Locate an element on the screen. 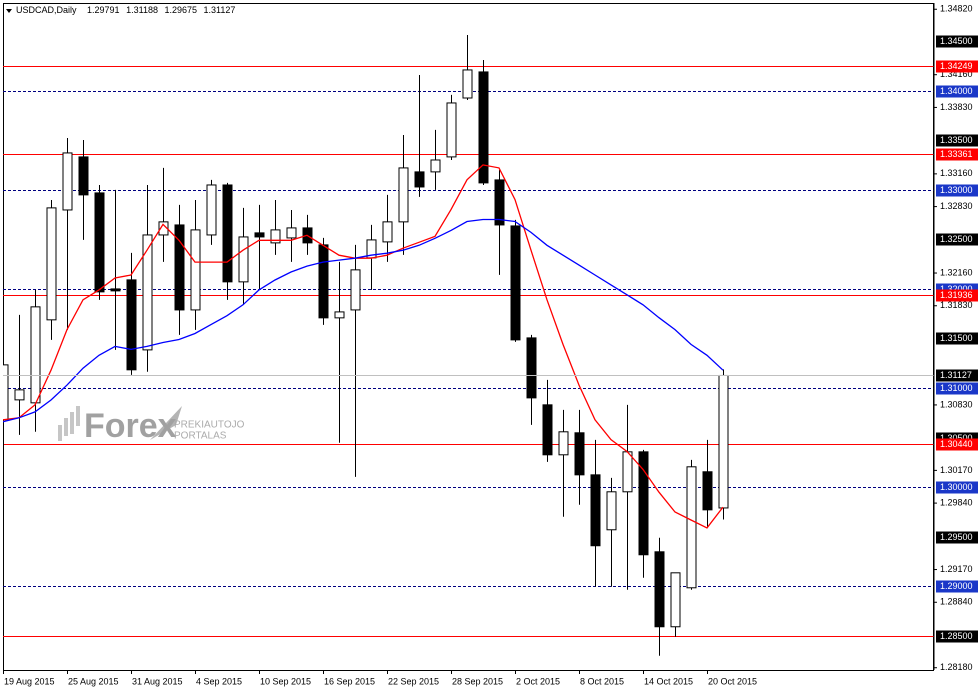  level-label: 1.32000 is located at coordinates (956, 289).